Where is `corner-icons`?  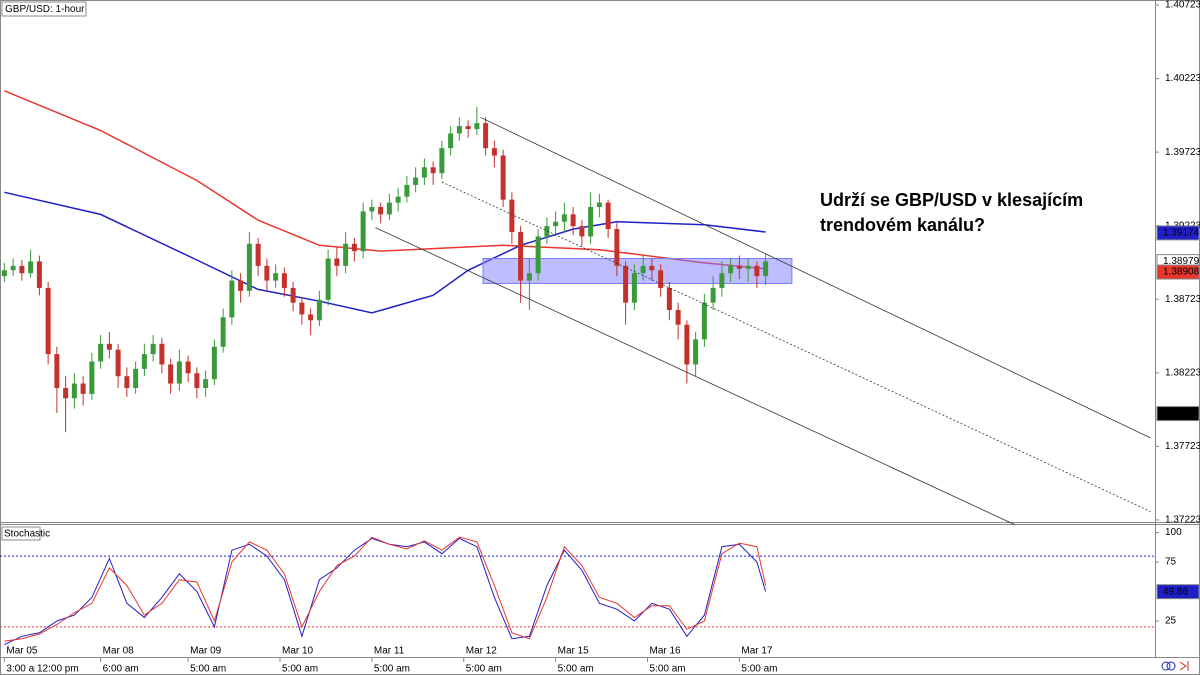 corner-icons is located at coordinates (1175, 666).